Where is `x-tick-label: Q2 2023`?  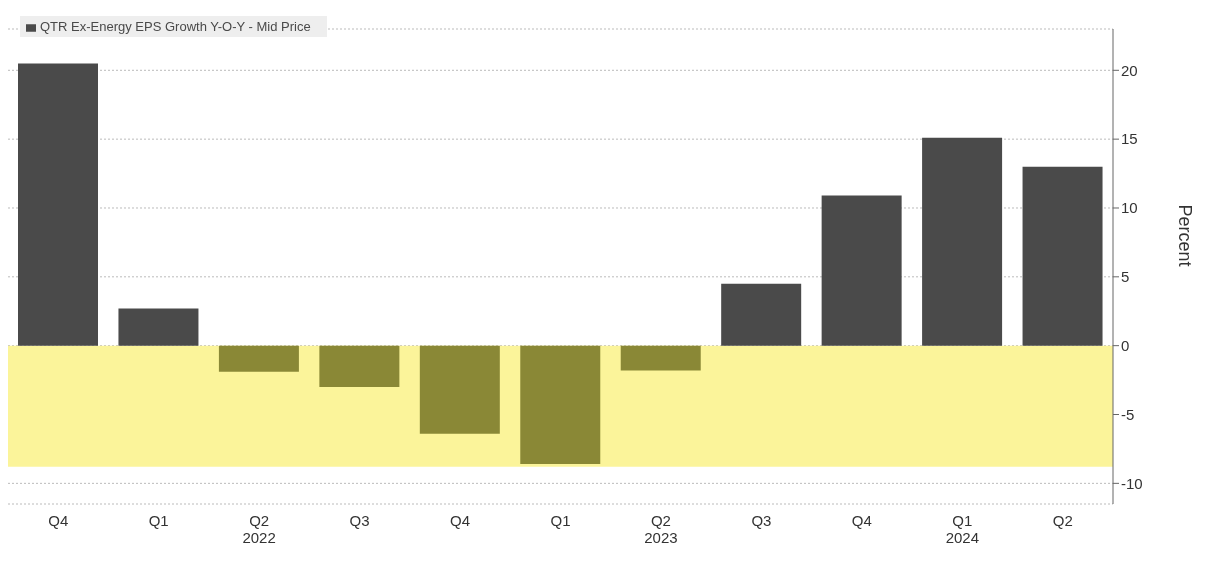 x-tick-label: Q2 2023 is located at coordinates (661, 529).